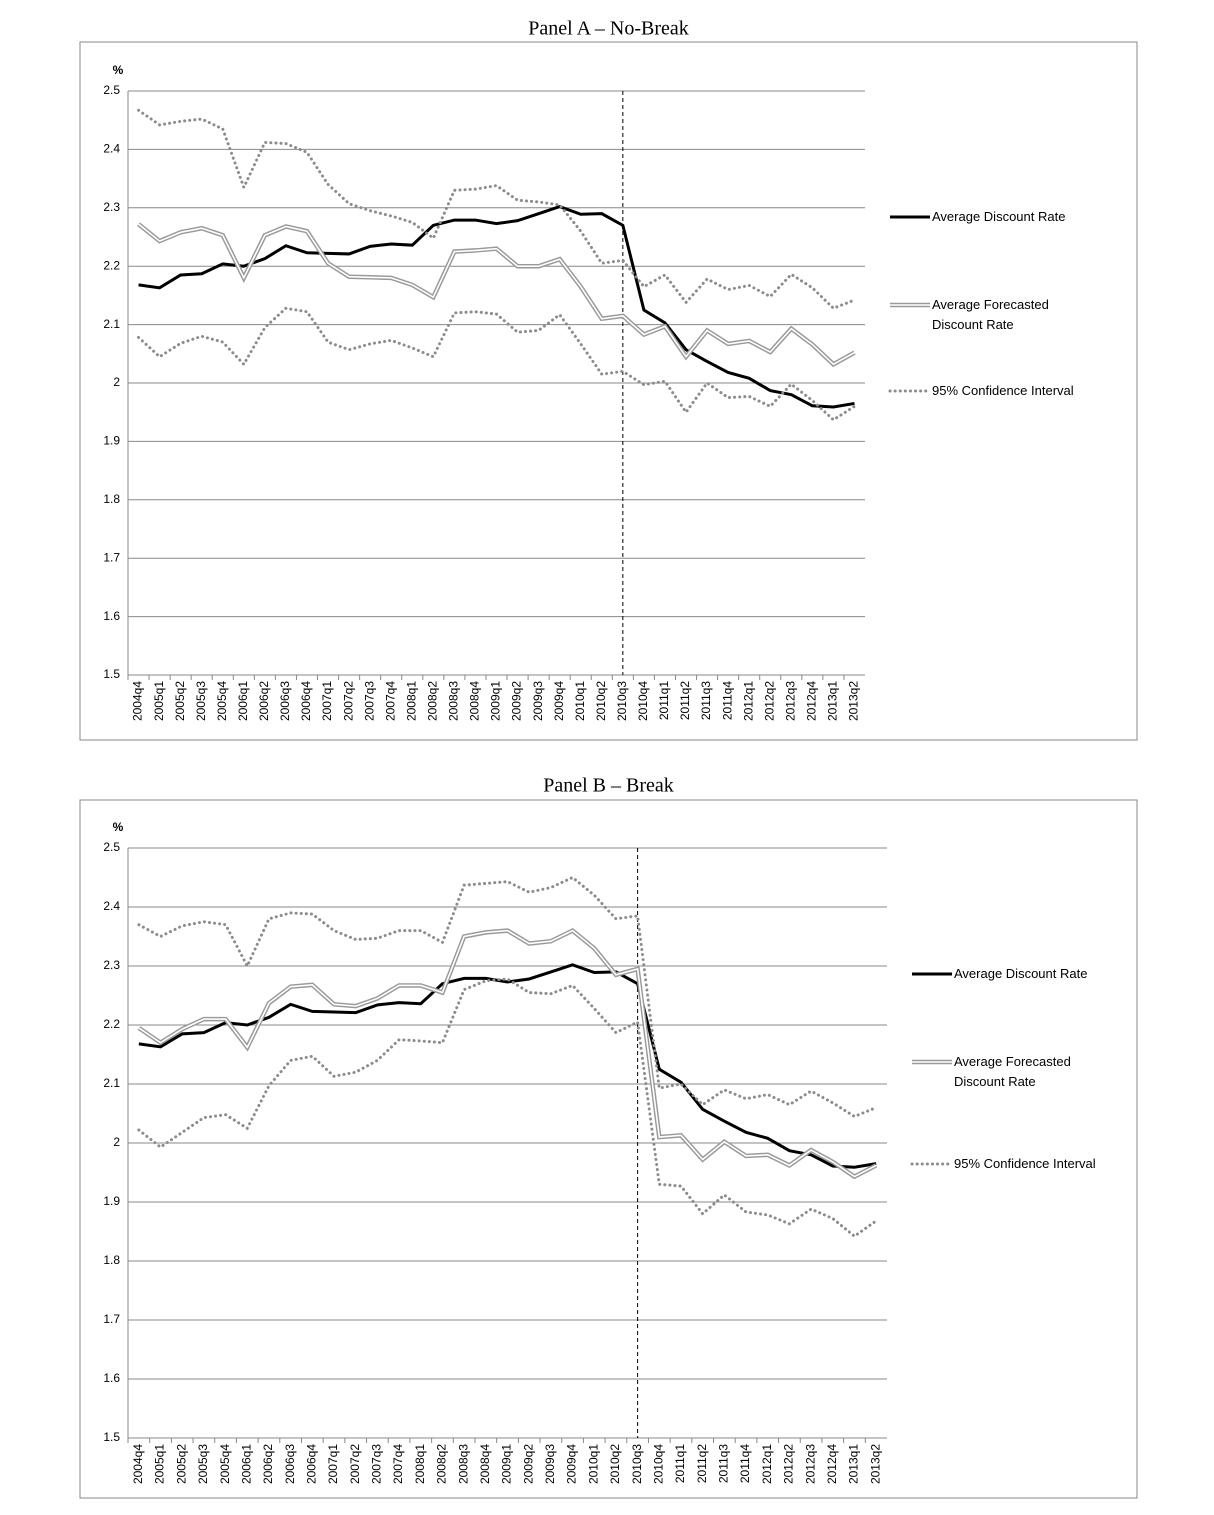 This screenshot has width=1214, height=1515. Describe the element at coordinates (111, 324) in the screenshot. I see `y-tick-label: 2.1` at that location.